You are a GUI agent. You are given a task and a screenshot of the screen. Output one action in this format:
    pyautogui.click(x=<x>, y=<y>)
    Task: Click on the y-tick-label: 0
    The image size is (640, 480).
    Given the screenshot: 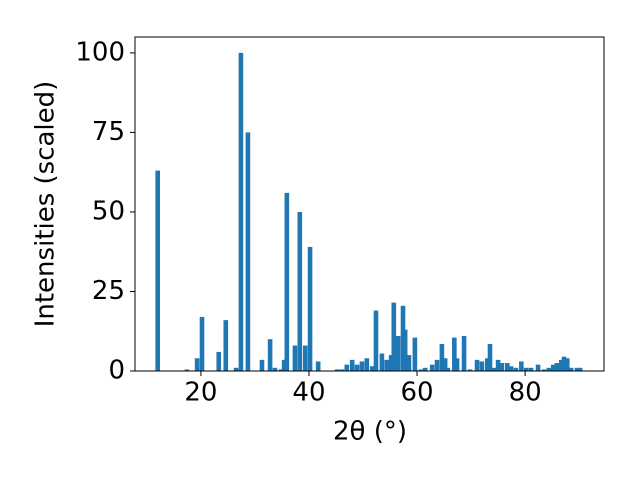 What is the action you would take?
    pyautogui.click(x=116, y=371)
    